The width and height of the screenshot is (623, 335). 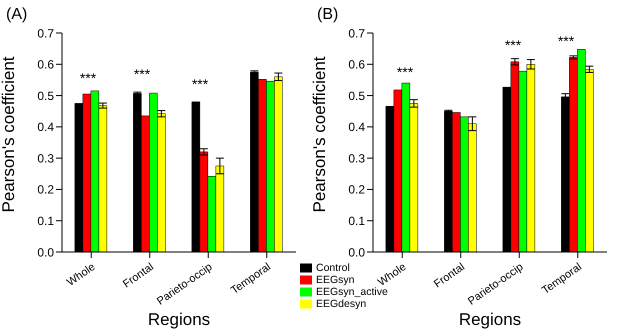 I want to click on chart-title: (B), so click(x=327, y=15).